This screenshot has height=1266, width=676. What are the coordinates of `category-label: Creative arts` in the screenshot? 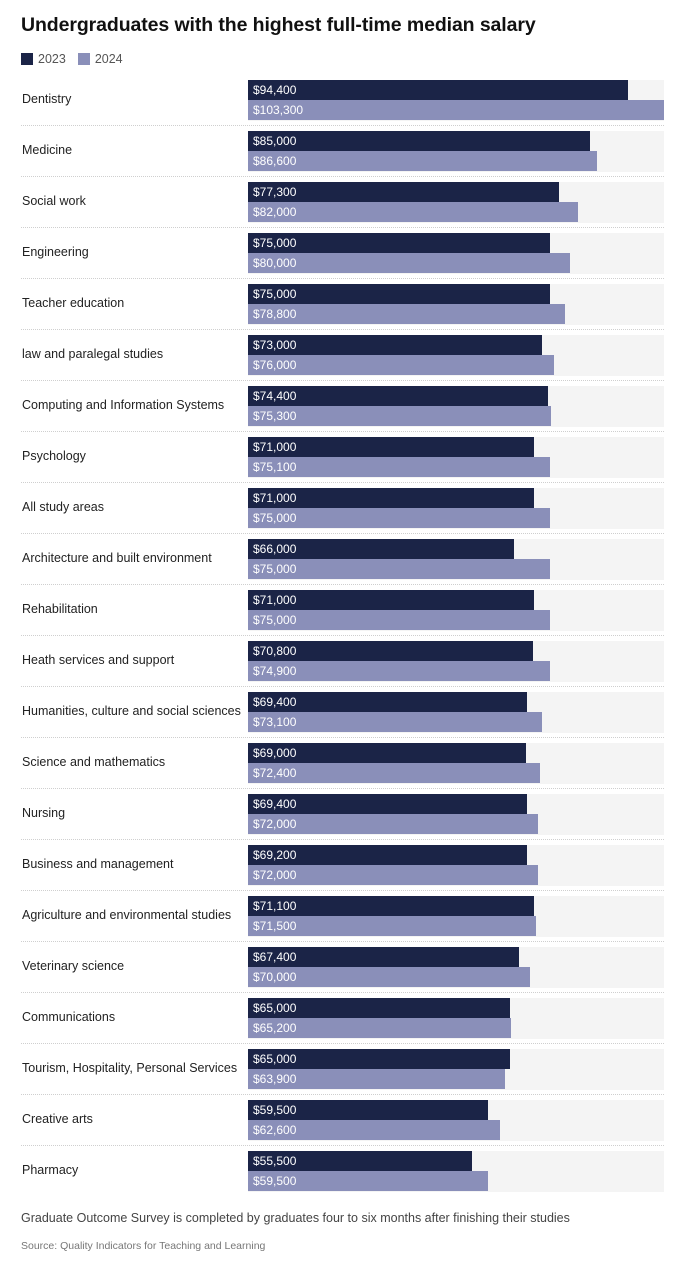 It's located at (57, 1119).